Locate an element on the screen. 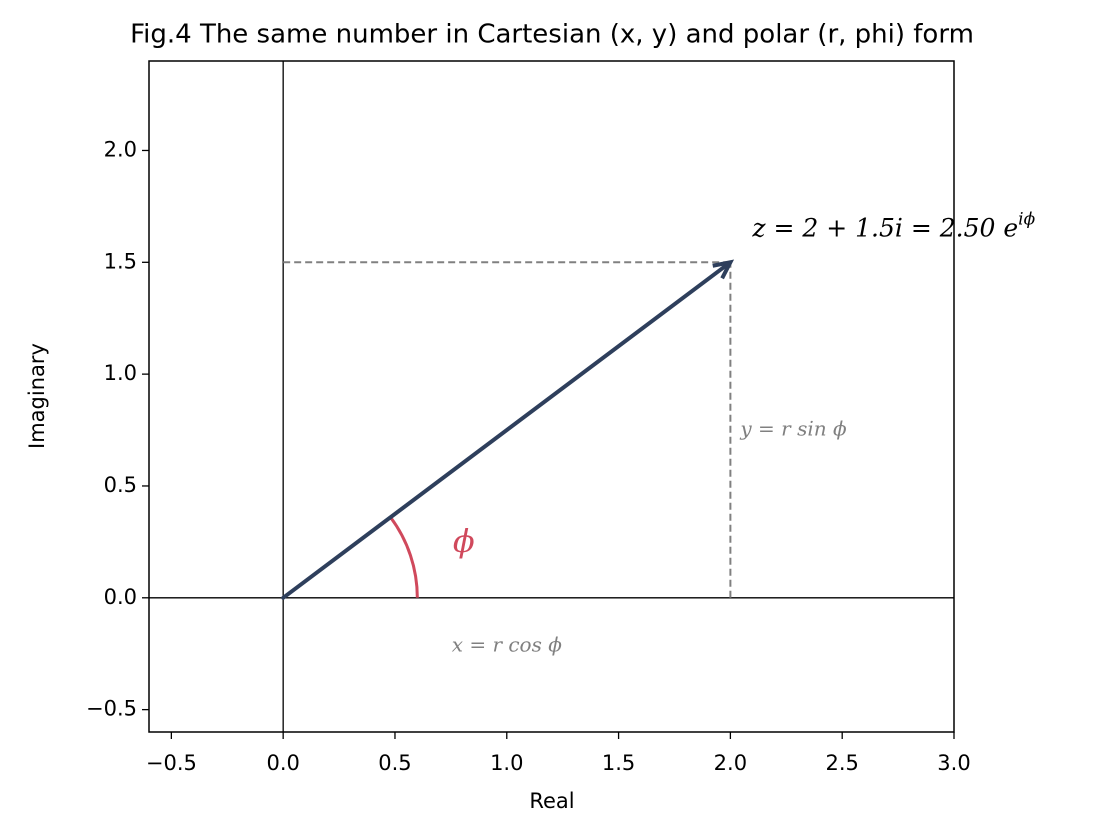  x-projection-label: x = r cos ϕ is located at coordinates (507, 644).